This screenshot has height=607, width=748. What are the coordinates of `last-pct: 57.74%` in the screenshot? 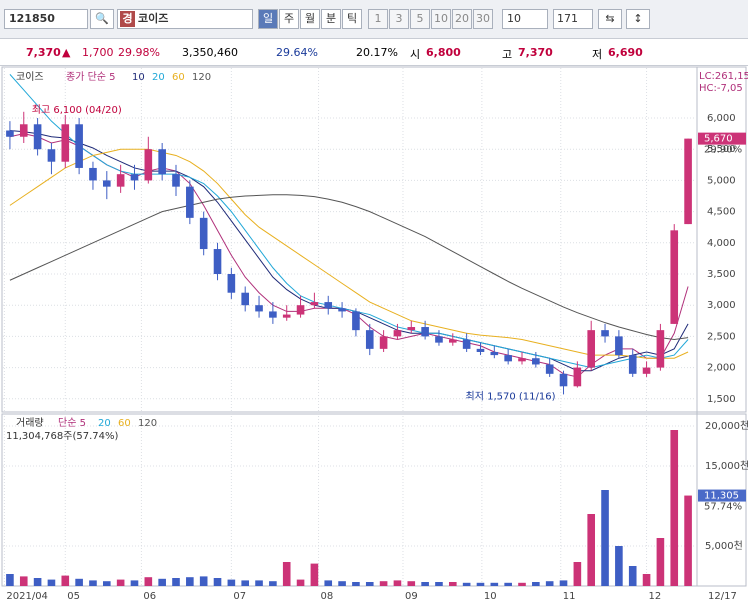 It's located at (723, 507).